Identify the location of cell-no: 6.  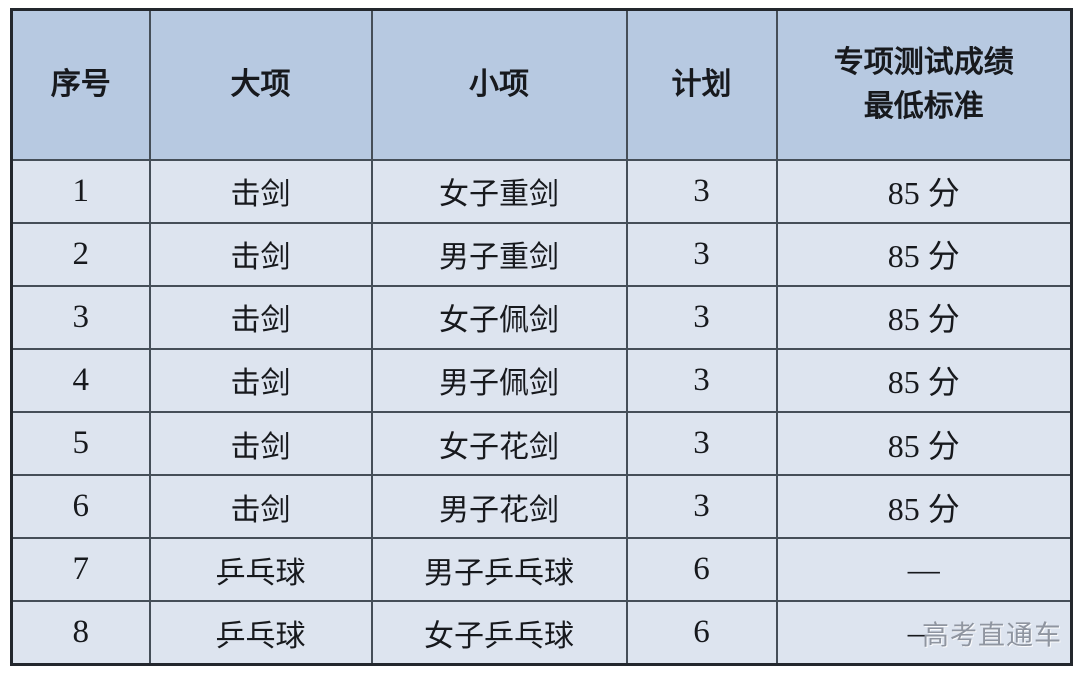
(80, 507).